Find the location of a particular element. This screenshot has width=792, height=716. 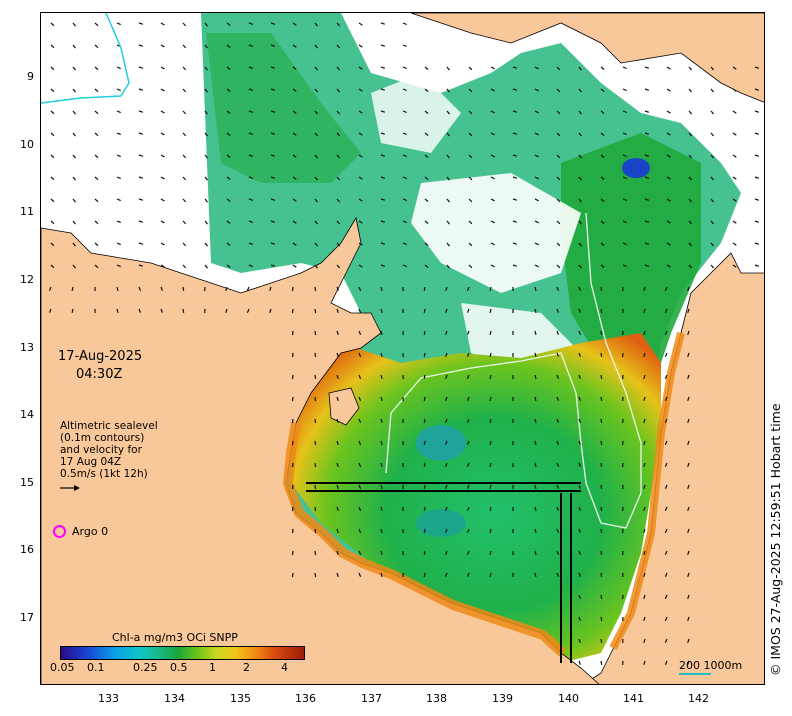

colorbar-title: Chl-a mg/m3 OCi SNPP is located at coordinates (175, 637).